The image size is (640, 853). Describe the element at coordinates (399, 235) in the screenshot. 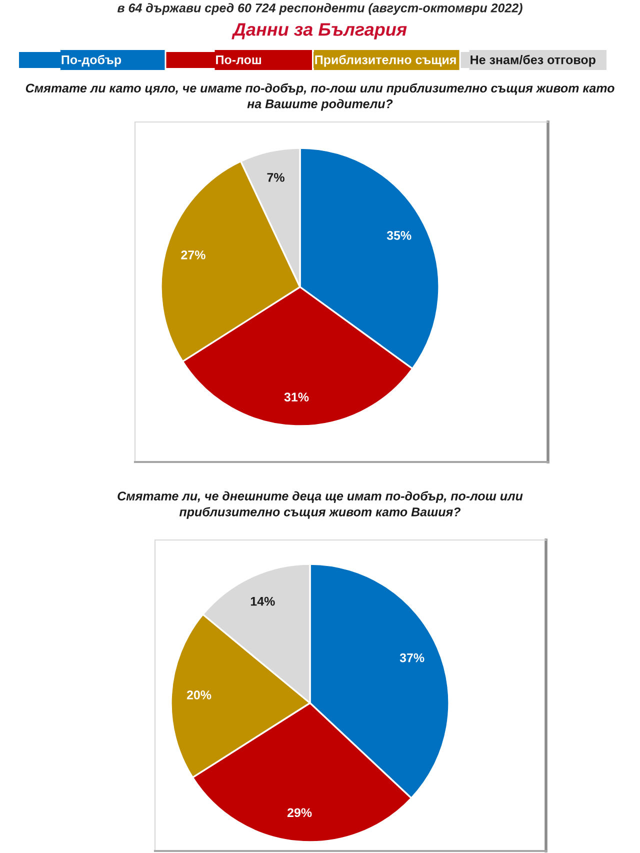

I see `data-label: 35%` at that location.